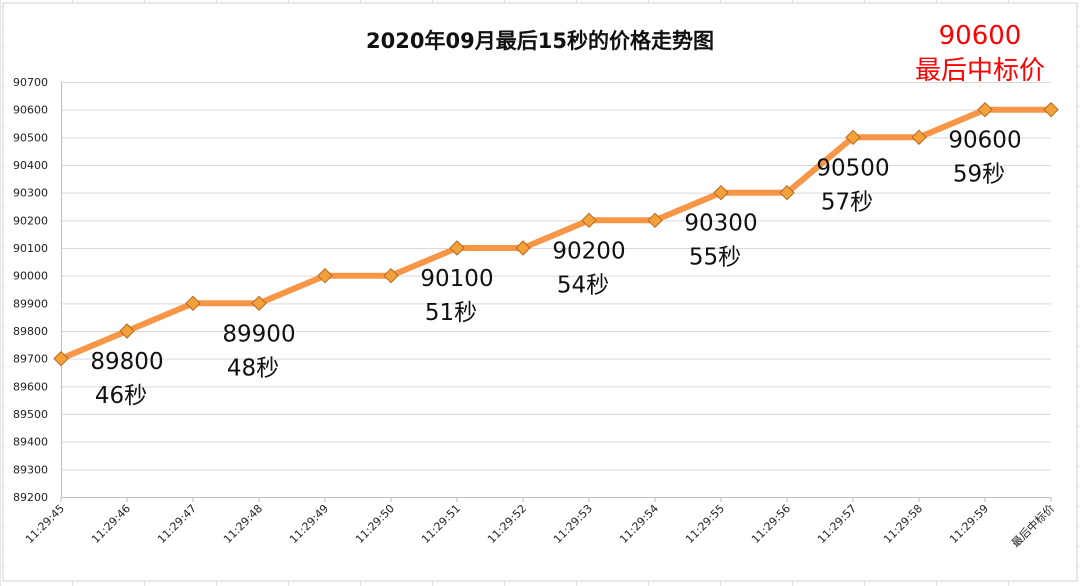  What do you see at coordinates (30, 386) in the screenshot?
I see `y-tick-label: 89600` at bounding box center [30, 386].